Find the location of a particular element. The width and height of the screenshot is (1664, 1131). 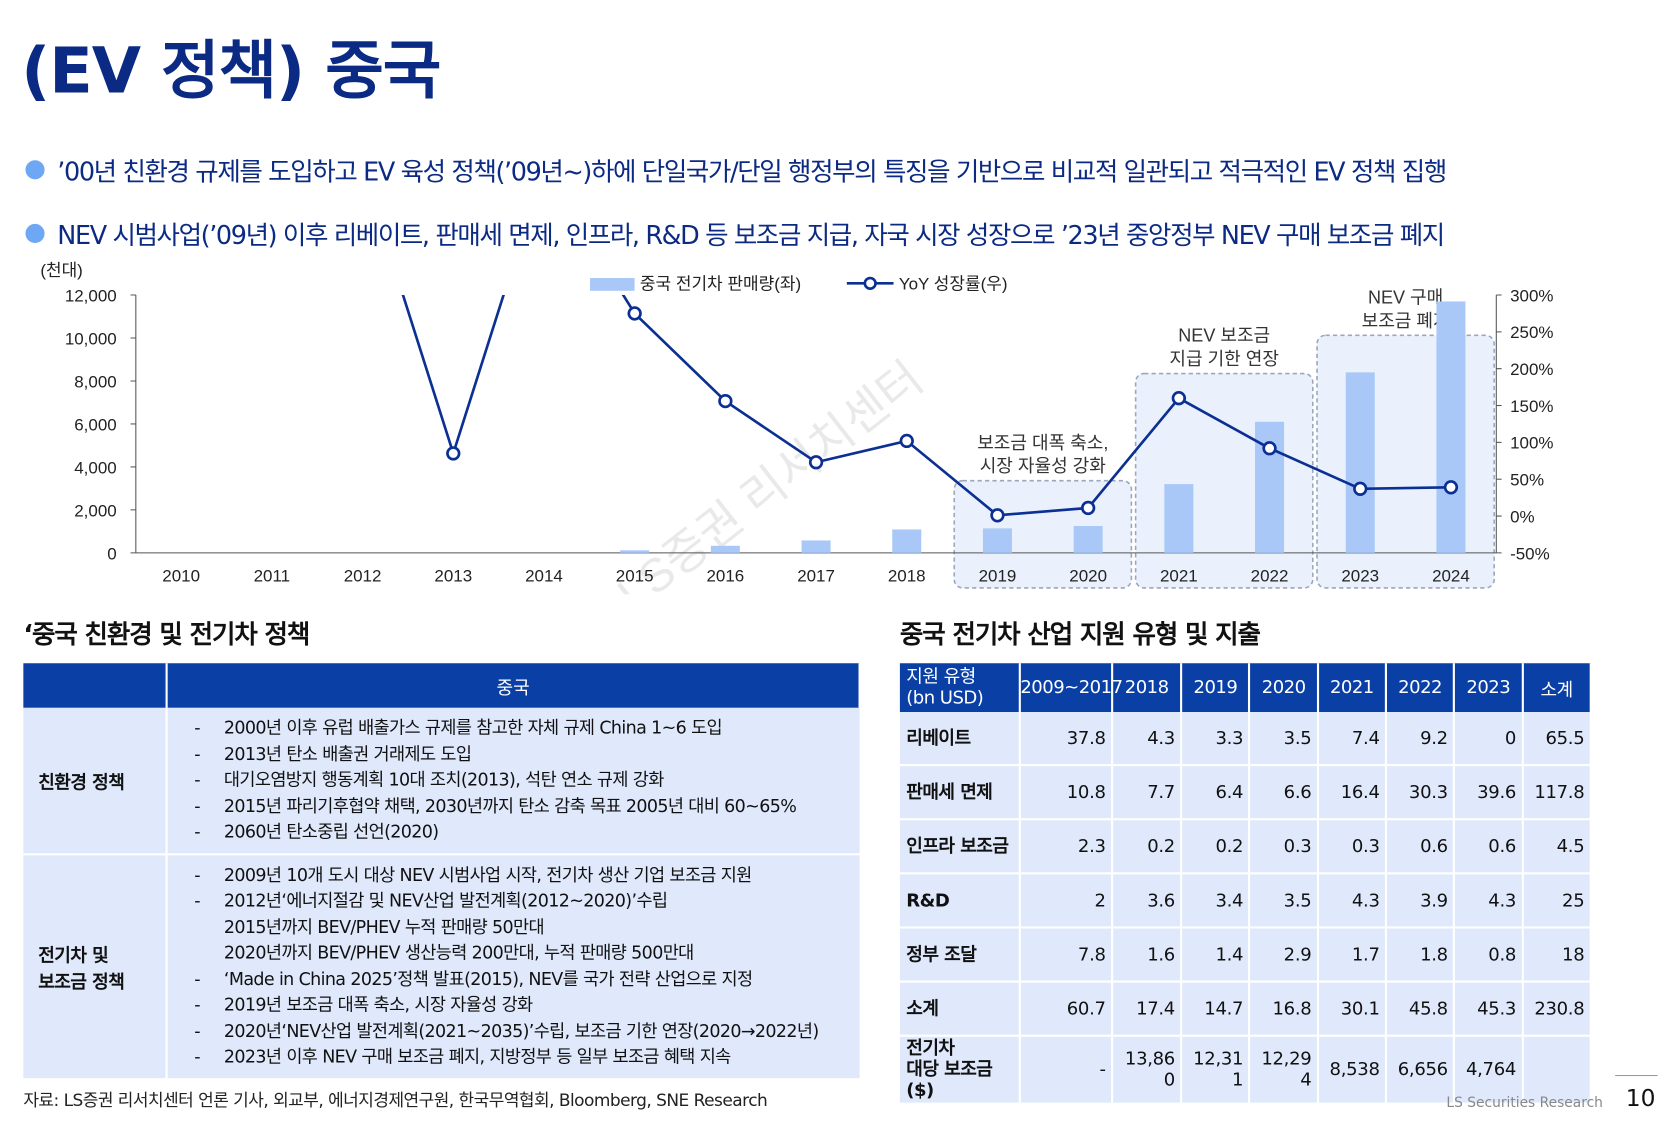

subsidy-cell: 16.4 is located at coordinates (1352, 793).